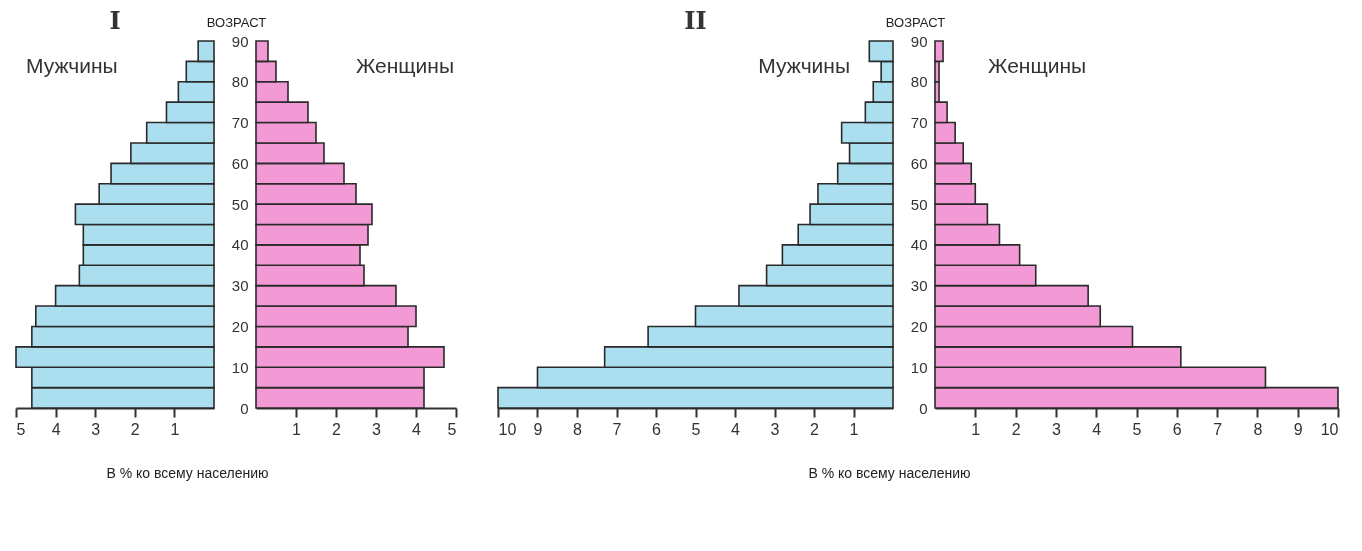 The width and height of the screenshot is (1362, 551). Describe the element at coordinates (695, 21) in the screenshot. I see `chart-title: II` at that location.